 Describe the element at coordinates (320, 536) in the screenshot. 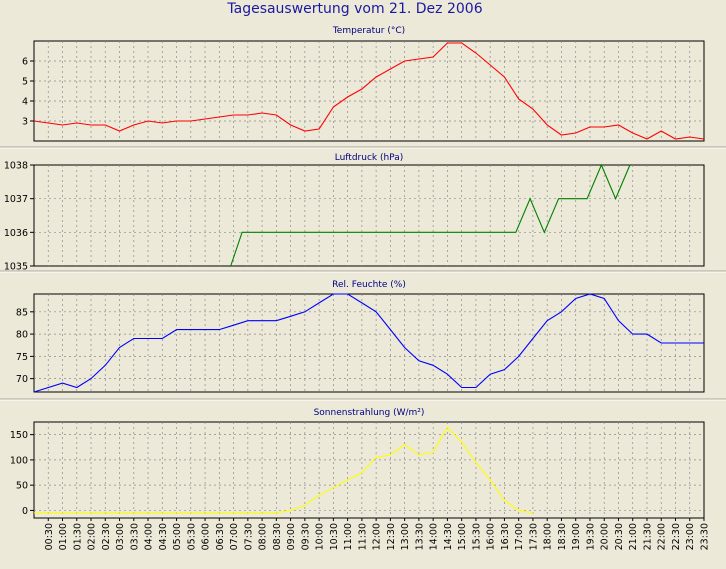

I see `radiation-xtick-label: 10:00` at that location.